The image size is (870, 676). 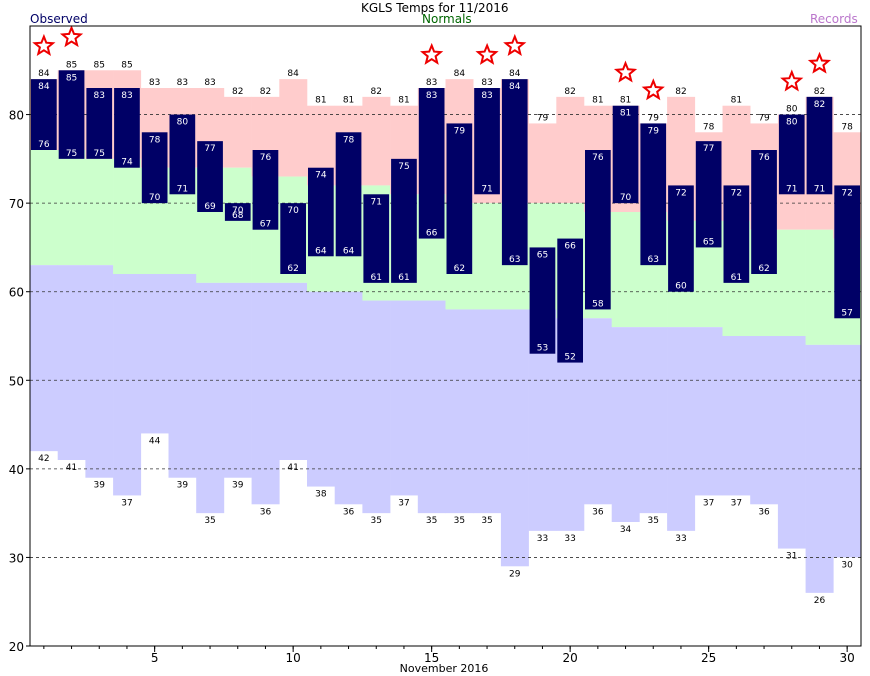 I want to click on observed-low-label: 64, so click(x=349, y=251).